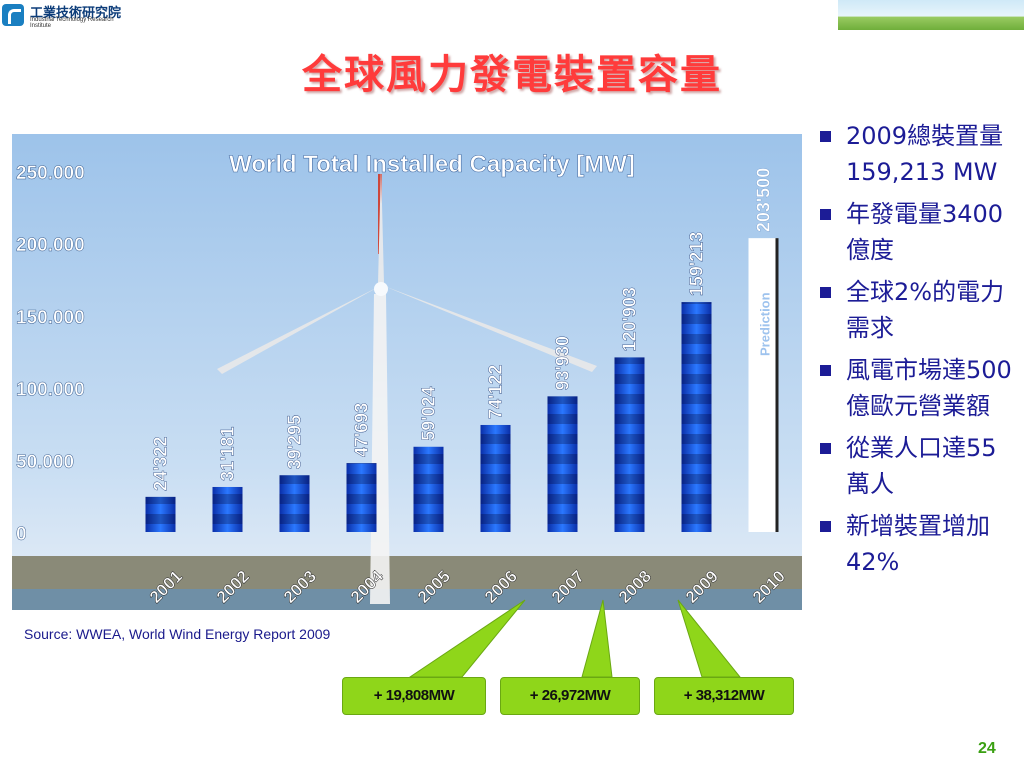 This screenshot has width=1024, height=768. What do you see at coordinates (921, 466) in the screenshot?
I see `bullet-text: 從業人口達55萬人` at bounding box center [921, 466].